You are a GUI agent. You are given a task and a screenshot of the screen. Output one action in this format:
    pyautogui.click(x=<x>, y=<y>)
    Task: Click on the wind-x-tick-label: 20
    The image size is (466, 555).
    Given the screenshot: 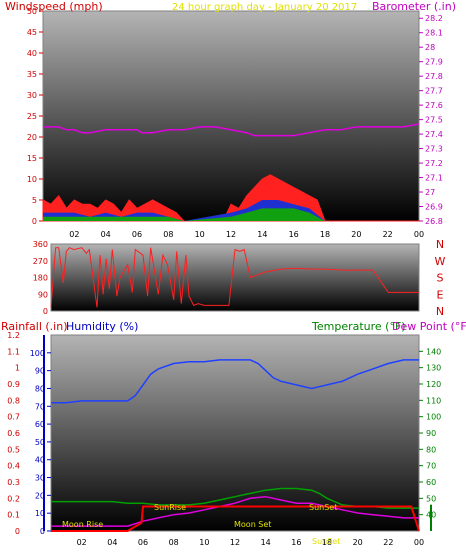 What is the action you would take?
    pyautogui.click(x=356, y=234)
    